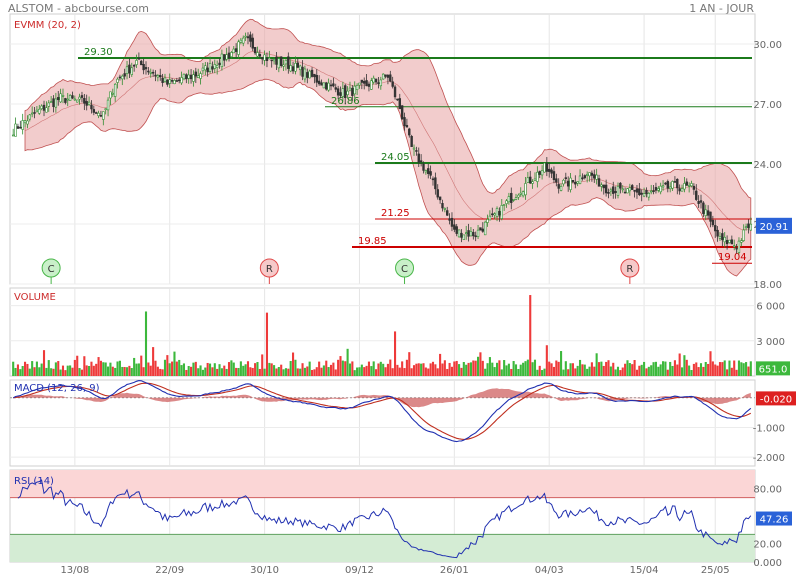  What do you see at coordinates (773, 368) in the screenshot?
I see `volume-last-badge` at bounding box center [773, 368].